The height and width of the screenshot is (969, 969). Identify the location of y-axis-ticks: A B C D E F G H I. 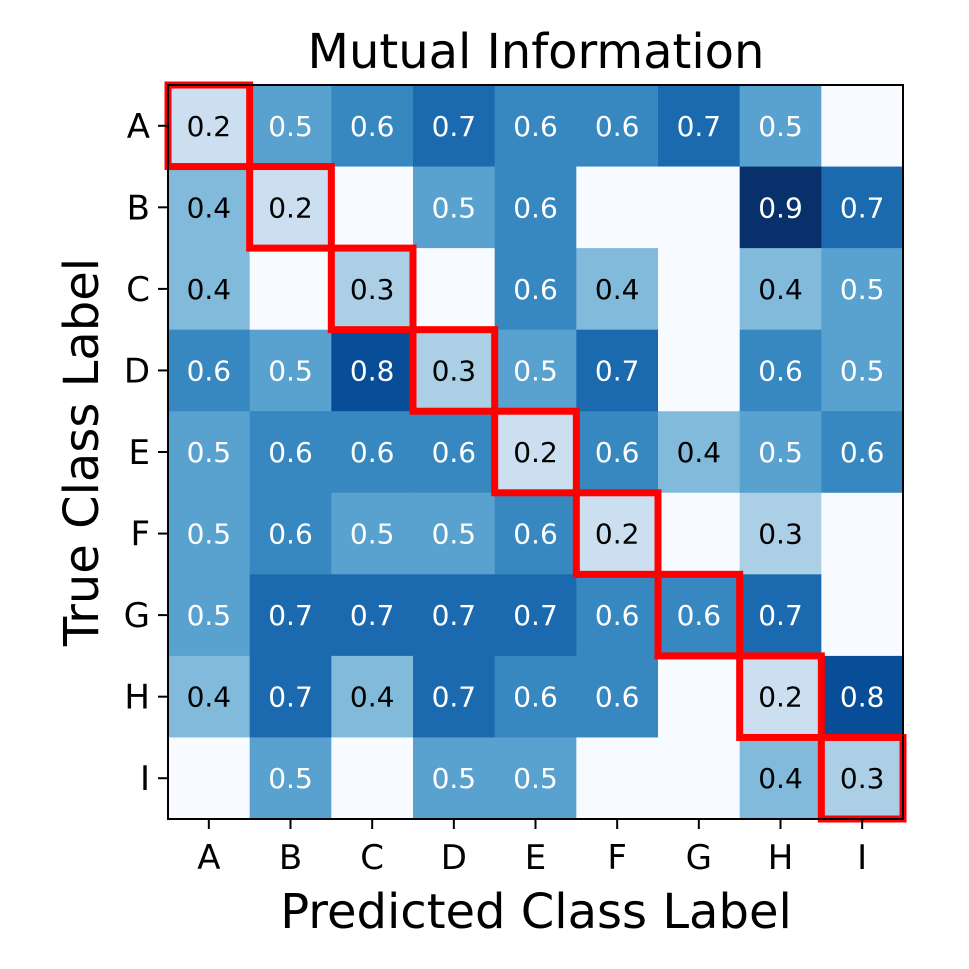
(146, 453).